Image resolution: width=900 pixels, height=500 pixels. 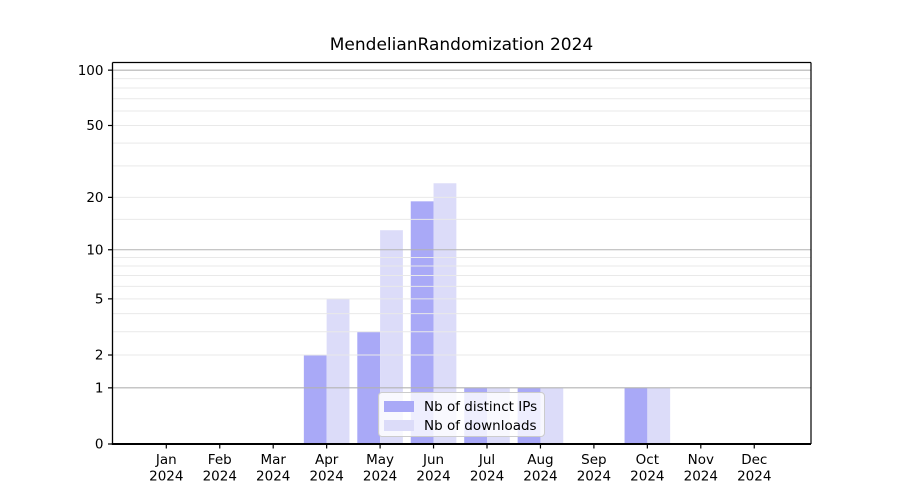 What do you see at coordinates (380, 468) in the screenshot?
I see `x-tick-label: May 2024` at bounding box center [380, 468].